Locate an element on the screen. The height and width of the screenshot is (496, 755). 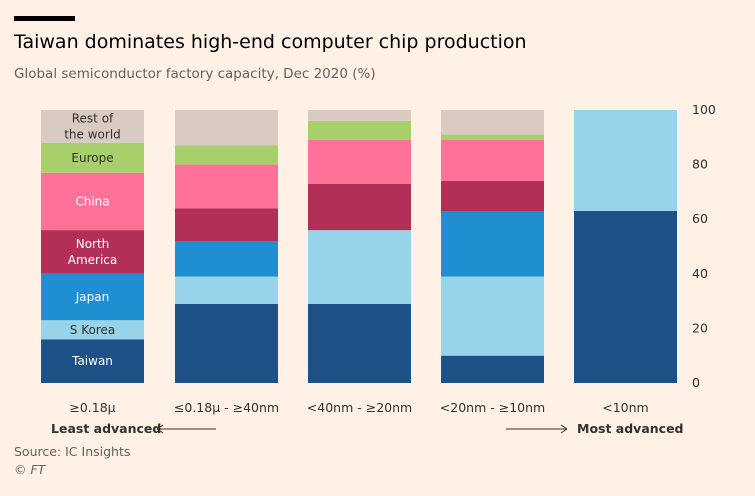
bar-20nm-10nm-taiwan is located at coordinates (492, 369).